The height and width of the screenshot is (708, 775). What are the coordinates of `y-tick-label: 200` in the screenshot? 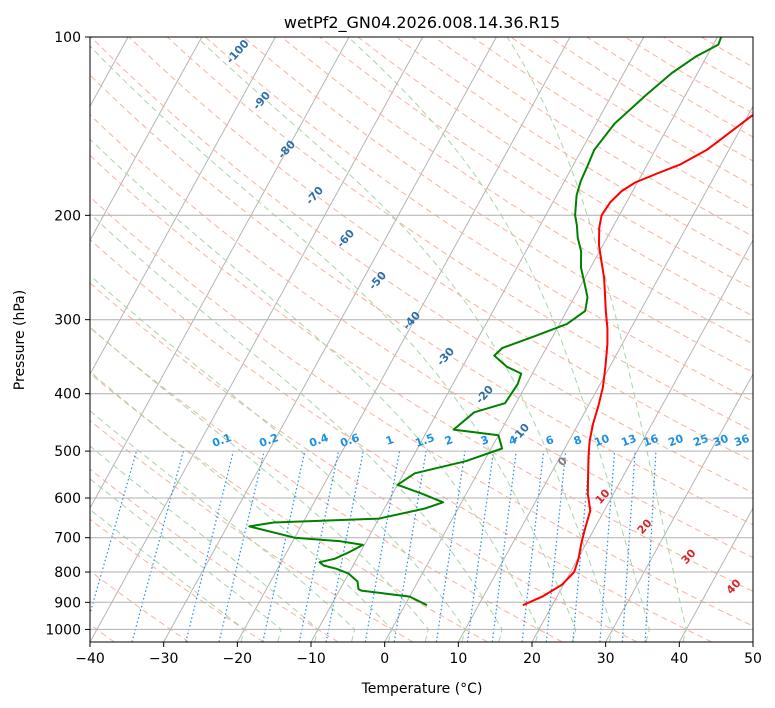 It's located at (67, 216).